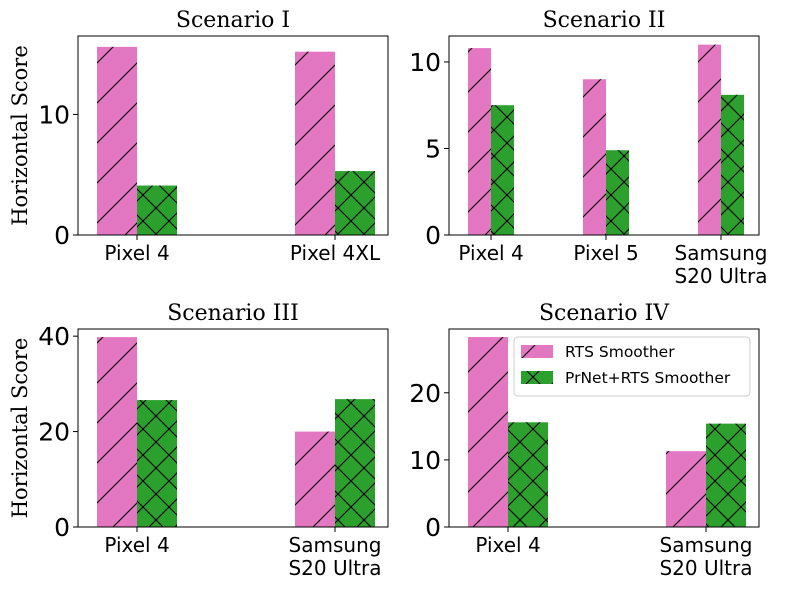  I want to click on x-tick-label: Pixel 4XL, so click(335, 253).